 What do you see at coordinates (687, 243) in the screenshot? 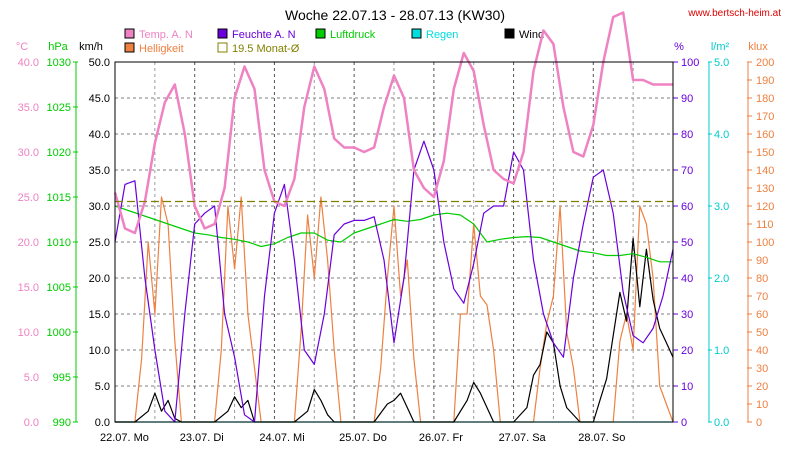
I see `humidity-axis-tick-label: 50` at bounding box center [687, 243].